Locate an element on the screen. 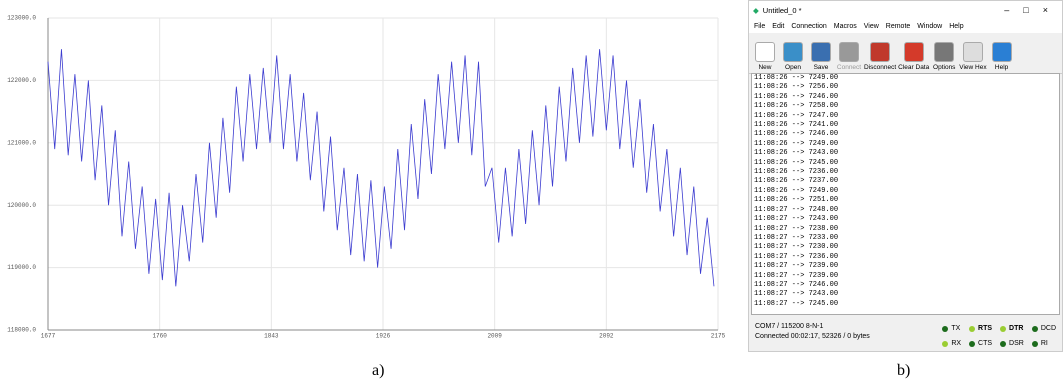 This screenshot has width=1063, height=386. indicator: TX is located at coordinates (951, 328).